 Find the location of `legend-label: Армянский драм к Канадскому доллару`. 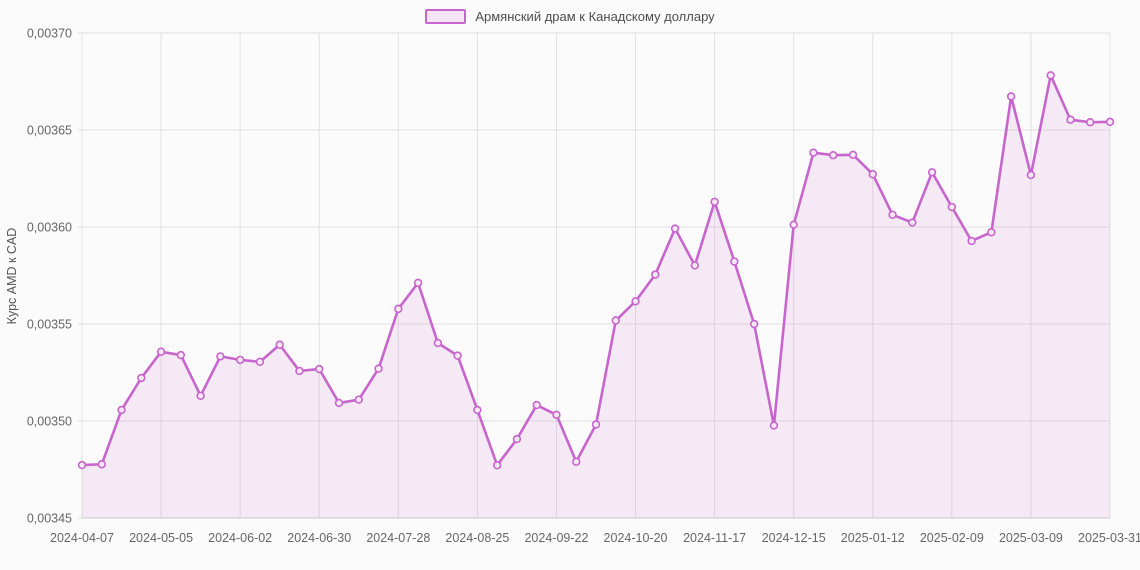

legend-label: Армянский драм к Канадскому доллару is located at coordinates (595, 16).